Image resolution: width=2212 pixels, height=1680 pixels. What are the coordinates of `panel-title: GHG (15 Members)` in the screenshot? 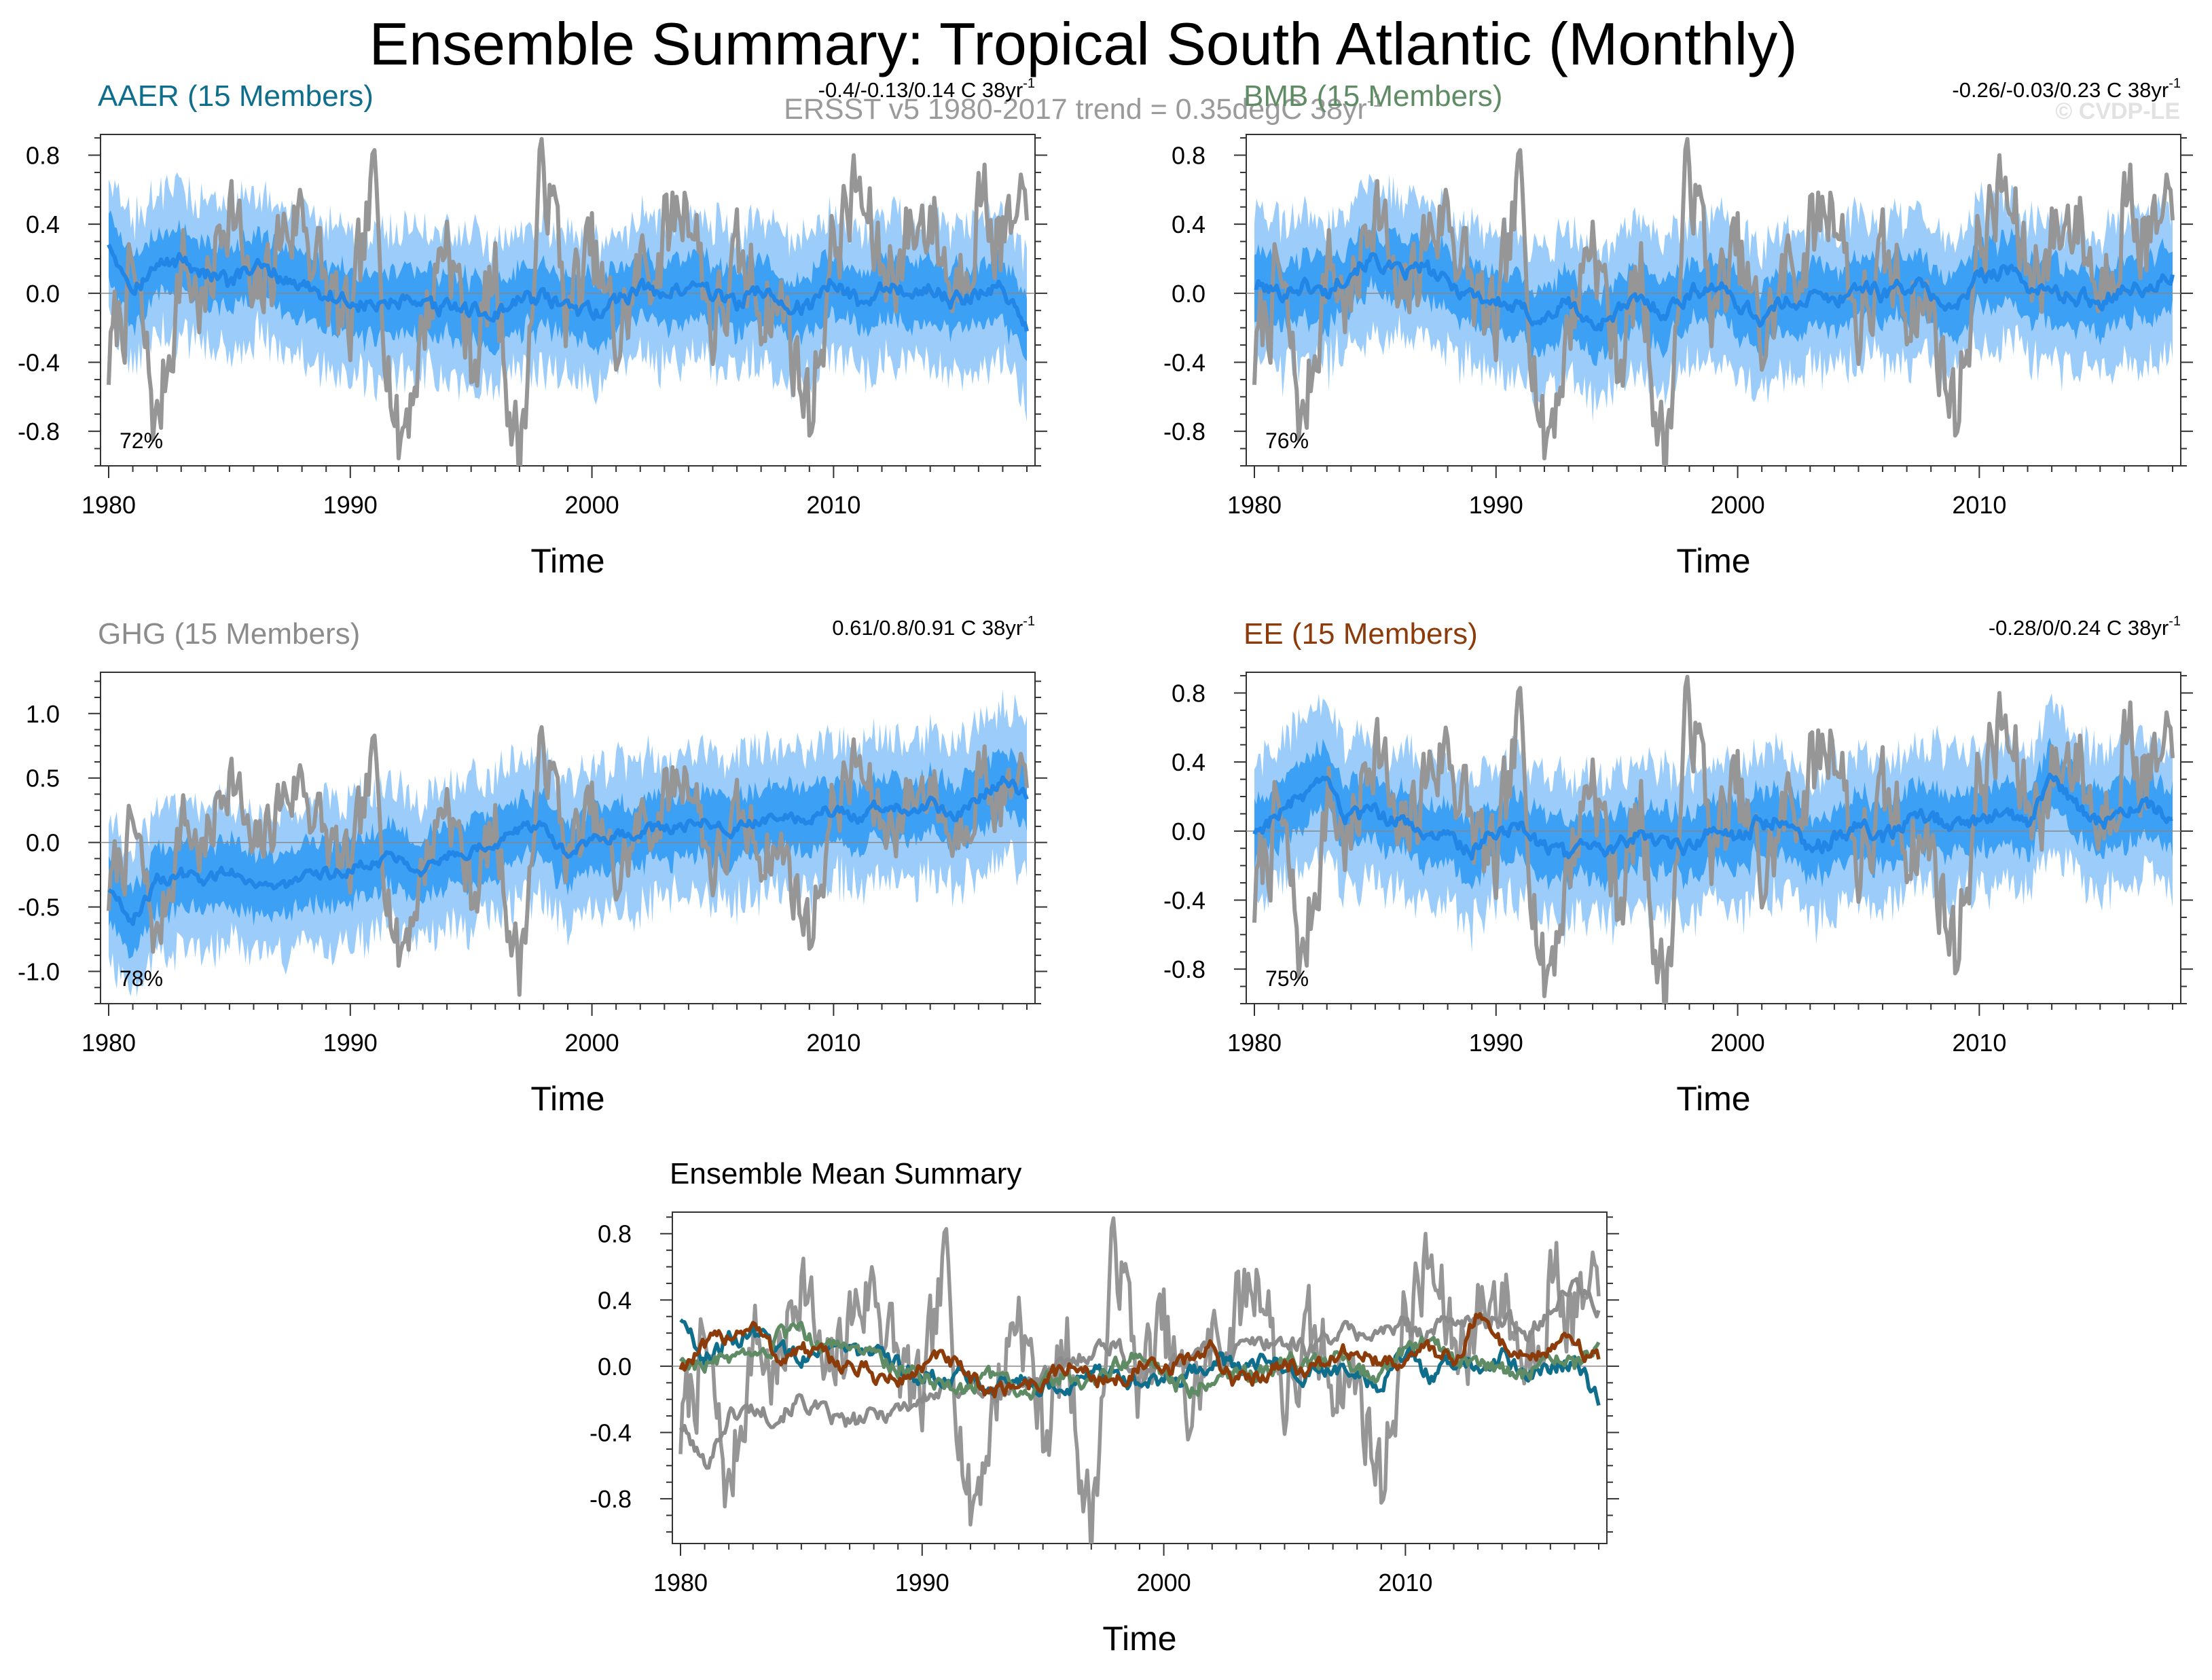 It's located at (229, 634).